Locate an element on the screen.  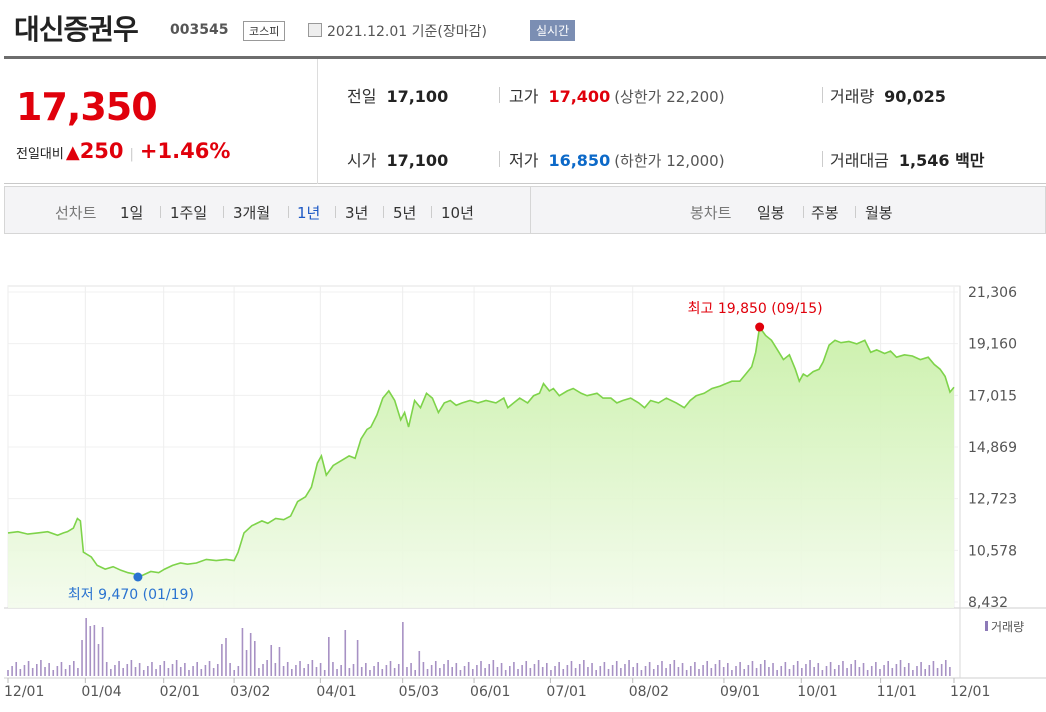
x-tick-label: 03/02 is located at coordinates (250, 692).